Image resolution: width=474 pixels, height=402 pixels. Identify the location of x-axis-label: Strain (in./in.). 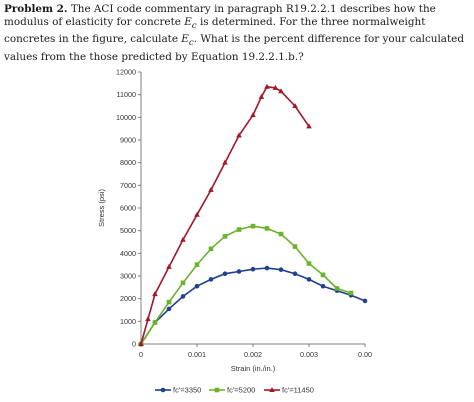
(253, 368).